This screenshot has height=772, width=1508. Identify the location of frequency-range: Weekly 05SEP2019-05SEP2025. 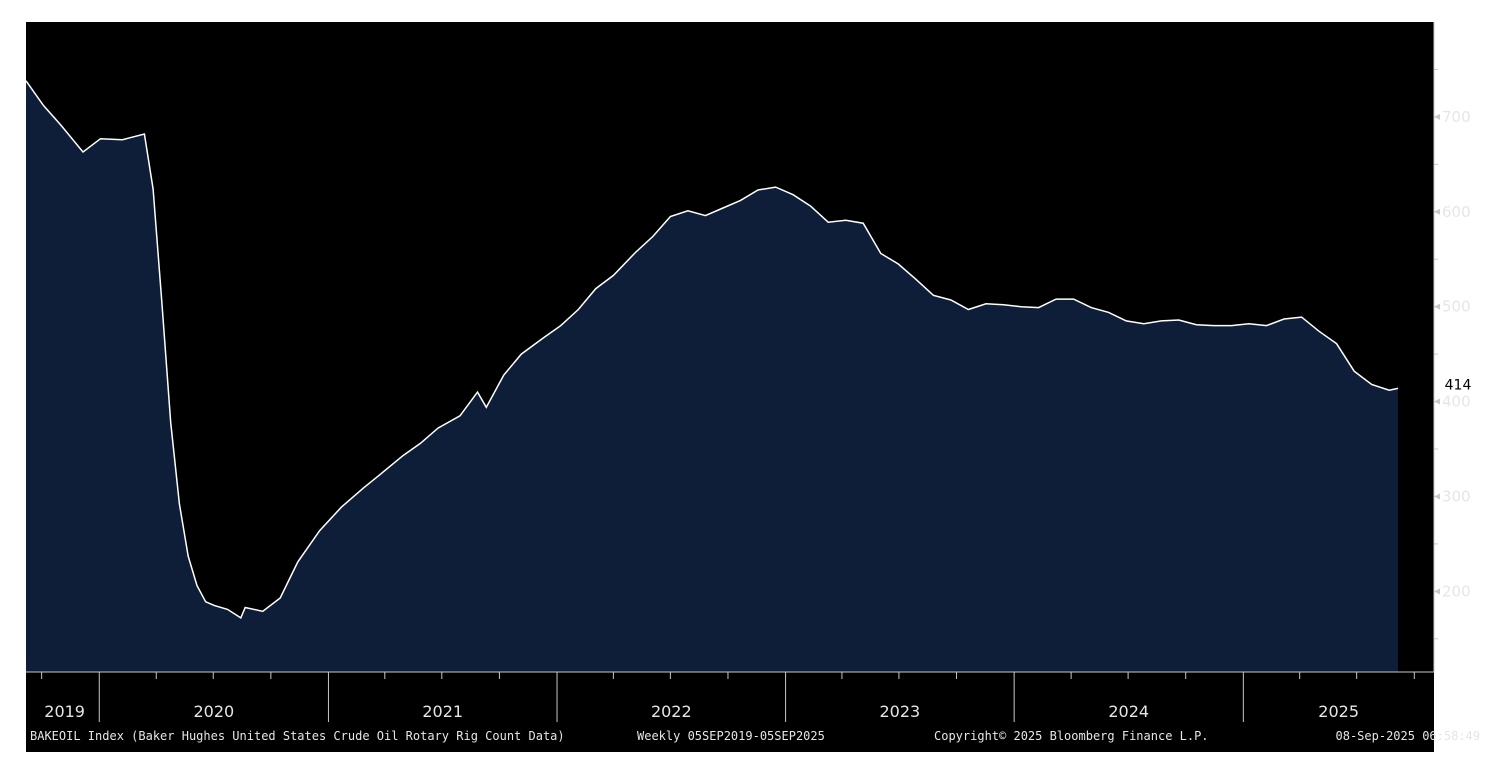
(731, 736).